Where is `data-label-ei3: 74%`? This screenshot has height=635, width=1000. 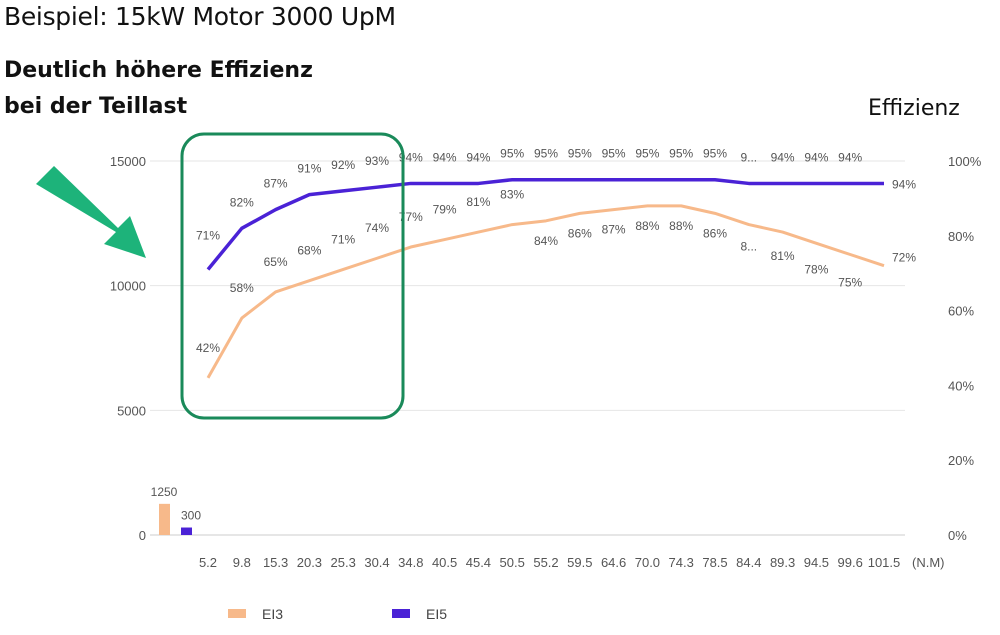
data-label-ei3: 74% is located at coordinates (377, 228).